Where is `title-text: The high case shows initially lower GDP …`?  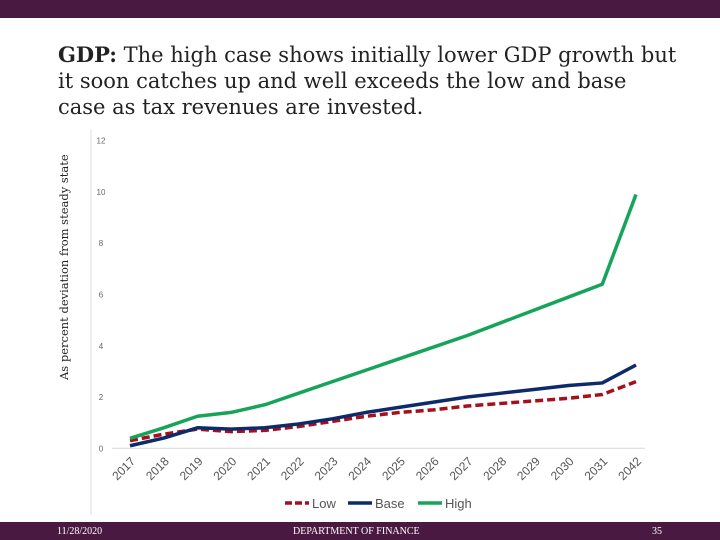
title-text: The high case shows initially lower GDP … is located at coordinates (367, 81).